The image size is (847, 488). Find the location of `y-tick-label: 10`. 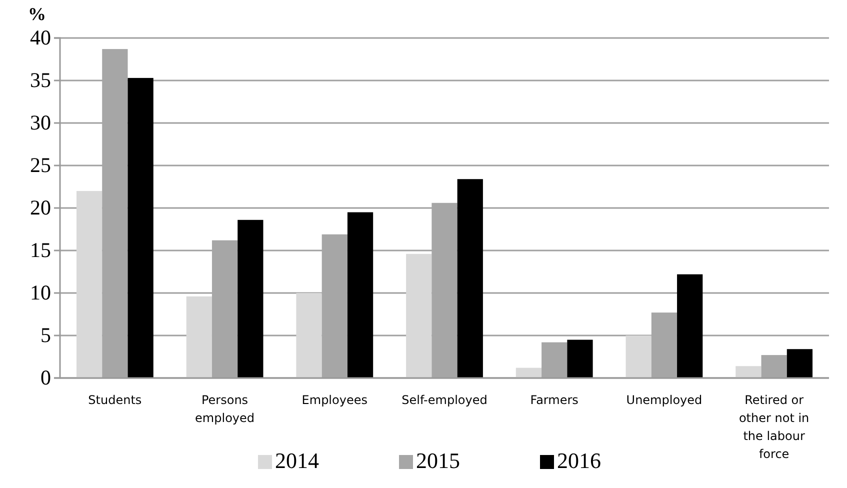

y-tick-label: 10 is located at coordinates (40, 292).